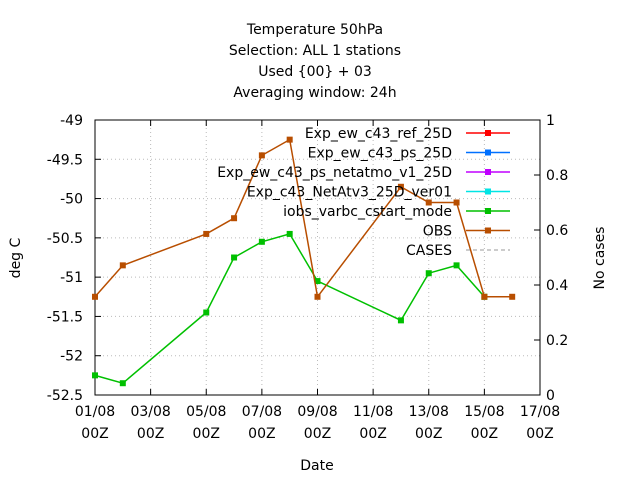 This screenshot has width=640, height=480. I want to click on x-tick-label: 03/08, so click(150, 412).